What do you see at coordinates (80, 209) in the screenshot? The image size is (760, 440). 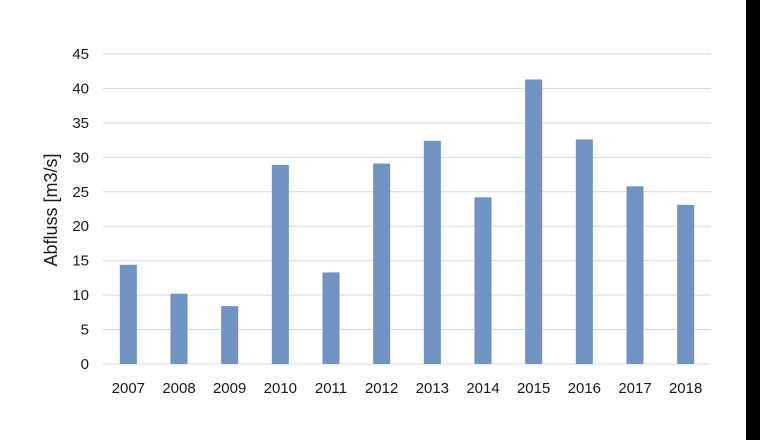 I see `y-axis-ticks: 0 5 10 15 20 25 30 35 40 45` at bounding box center [80, 209].